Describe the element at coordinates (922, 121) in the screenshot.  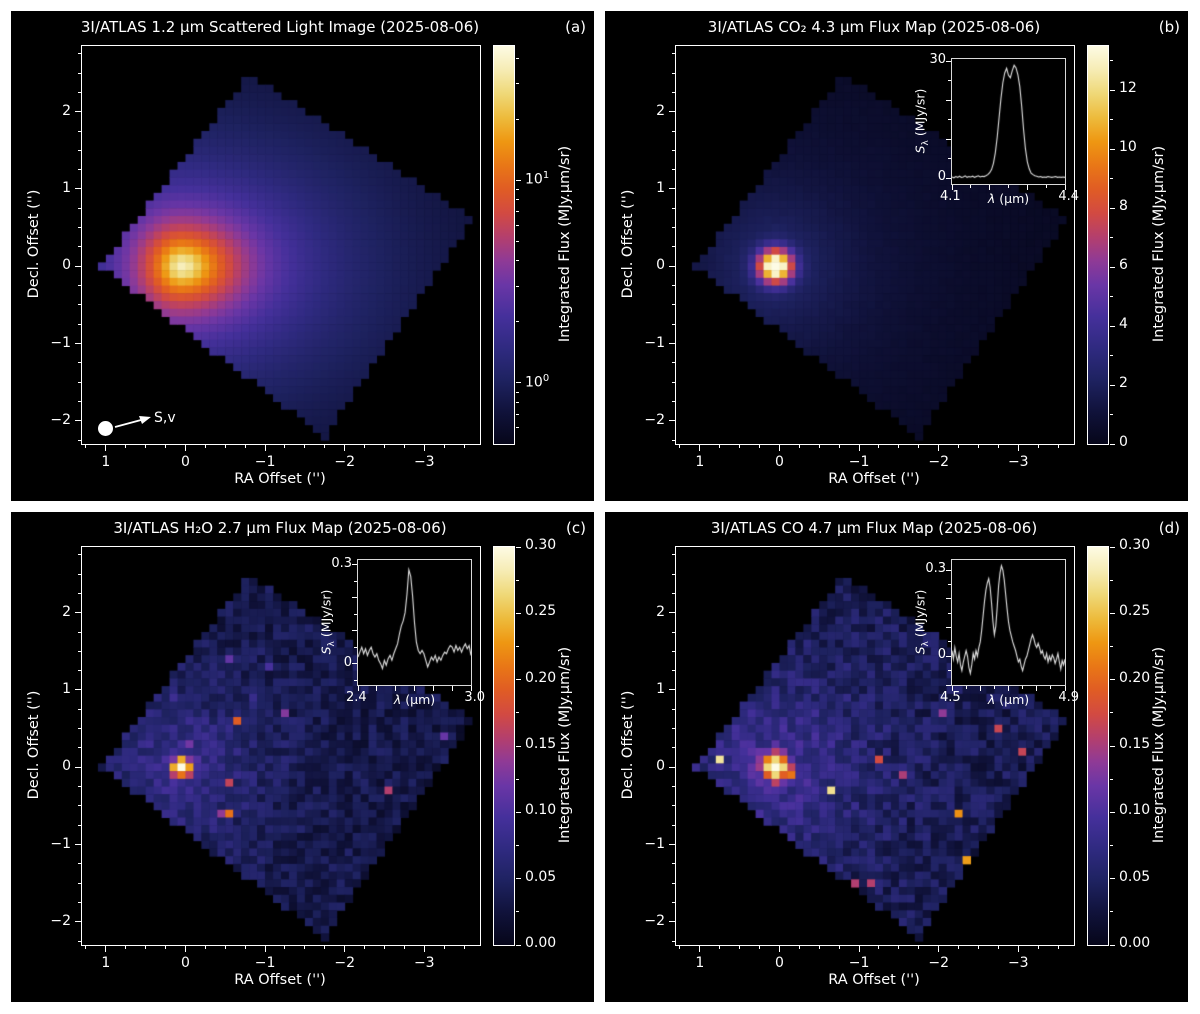
I see `inset-y-axis-label: Sλ (MJy/sr)` at that location.